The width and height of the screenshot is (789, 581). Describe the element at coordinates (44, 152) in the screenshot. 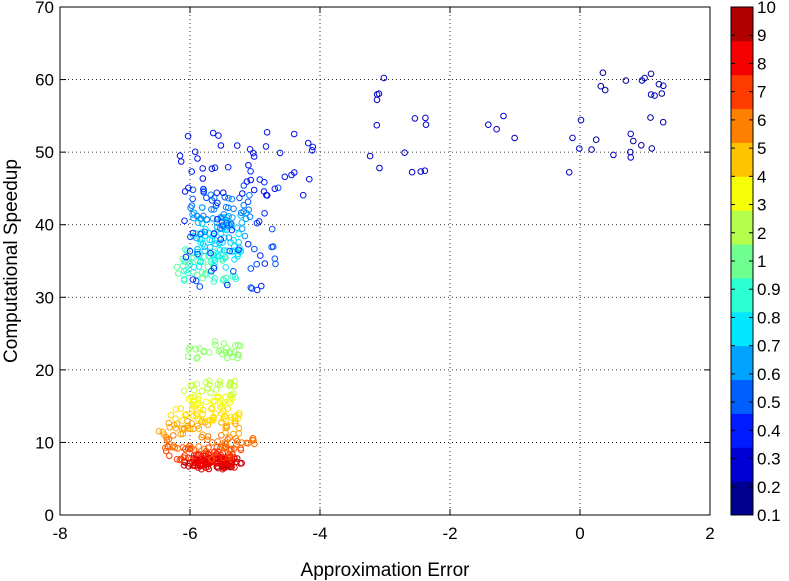

I see `y-tick-label: 50` at that location.